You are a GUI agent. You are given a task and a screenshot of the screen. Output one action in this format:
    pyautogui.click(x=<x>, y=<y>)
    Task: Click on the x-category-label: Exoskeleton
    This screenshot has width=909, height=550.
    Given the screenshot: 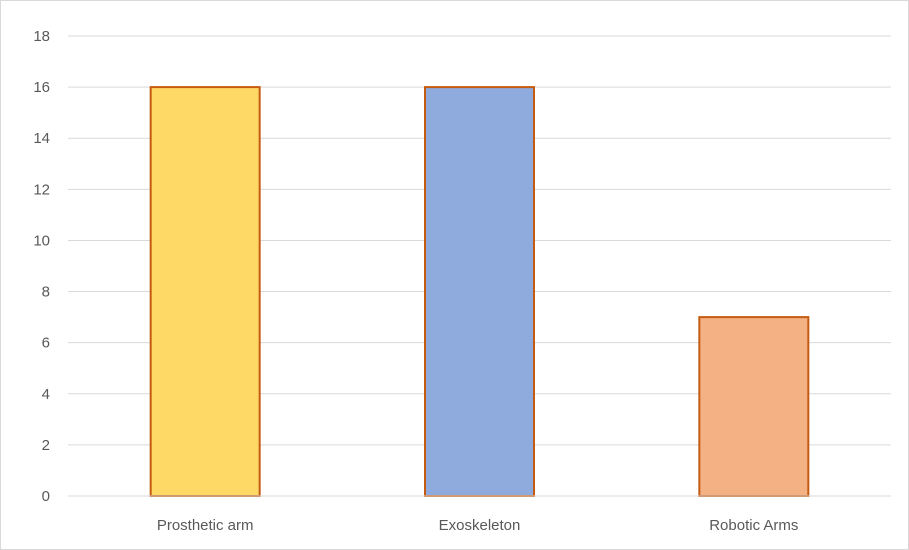 What is the action you would take?
    pyautogui.click(x=480, y=525)
    